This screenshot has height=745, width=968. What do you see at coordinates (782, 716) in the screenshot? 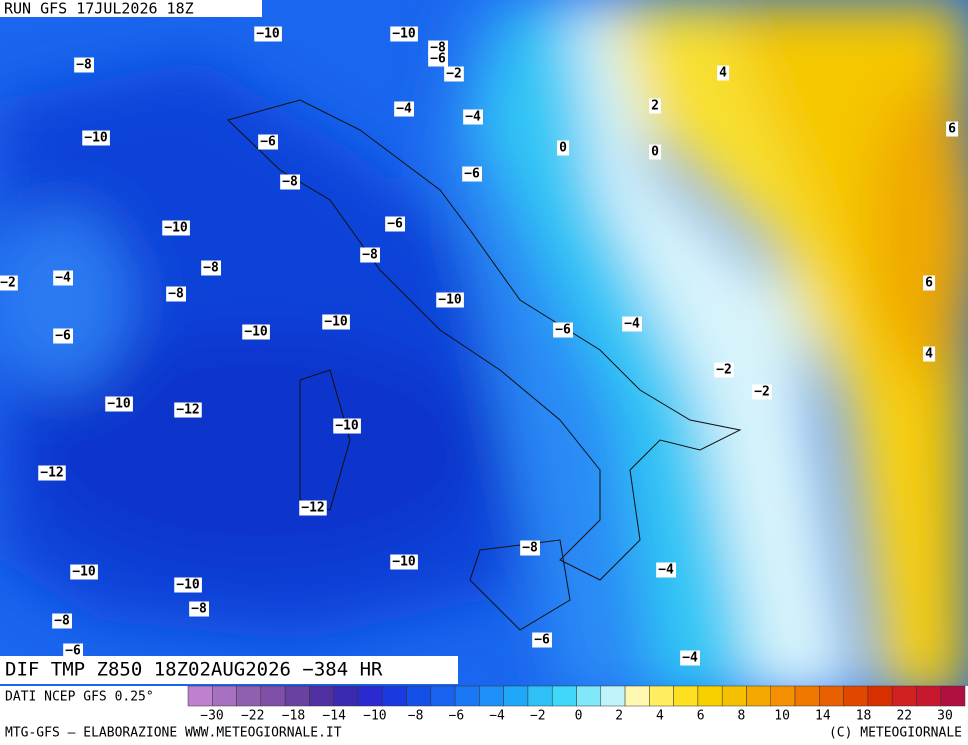
I see `colorbar-tick-label: 10` at bounding box center [782, 716].